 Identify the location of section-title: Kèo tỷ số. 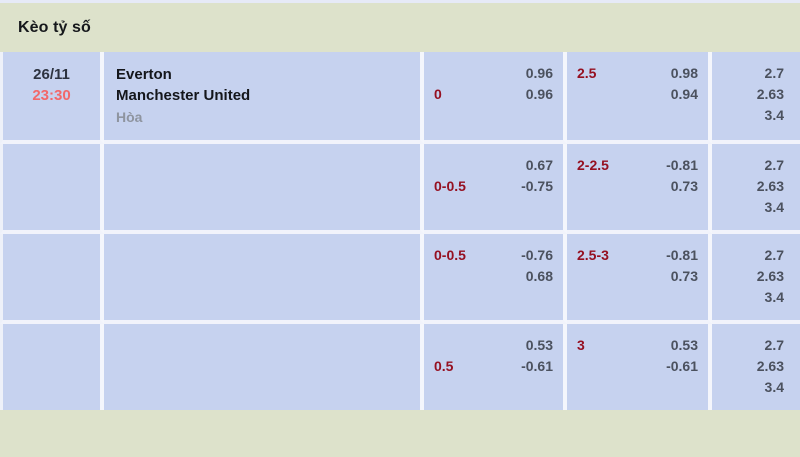
(54, 27).